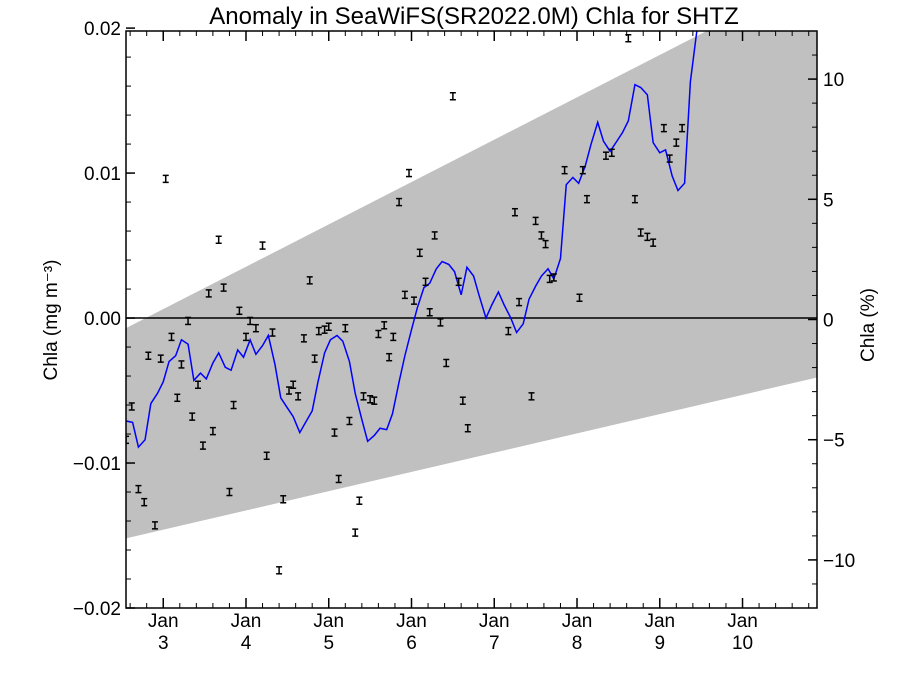 The width and height of the screenshot is (900, 675). Describe the element at coordinates (831, 319) in the screenshot. I see `y-axis-right: 10 5 0 −5 −10` at that location.